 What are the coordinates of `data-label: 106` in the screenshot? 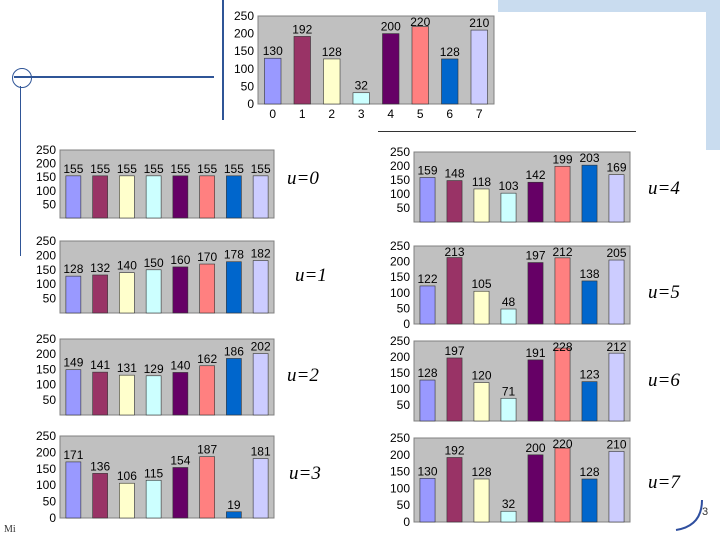 It's located at (127, 476).